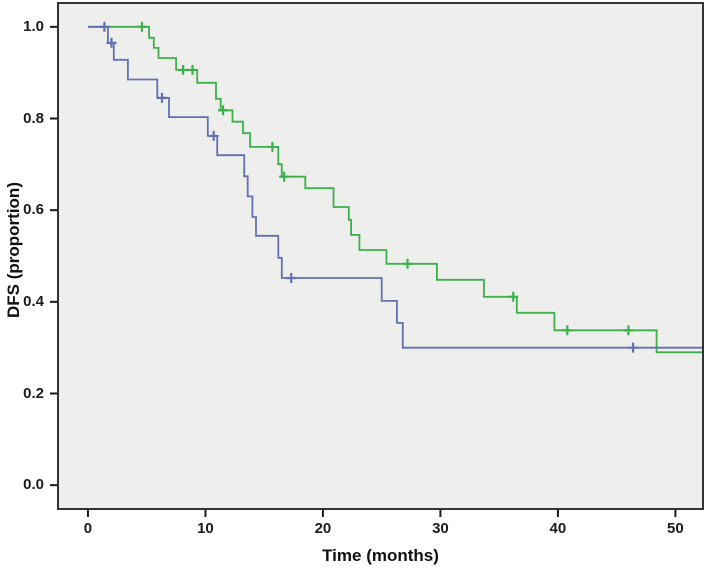 Image resolution: width=709 pixels, height=568 pixels. I want to click on y-tick-label: 0.8, so click(33, 118).